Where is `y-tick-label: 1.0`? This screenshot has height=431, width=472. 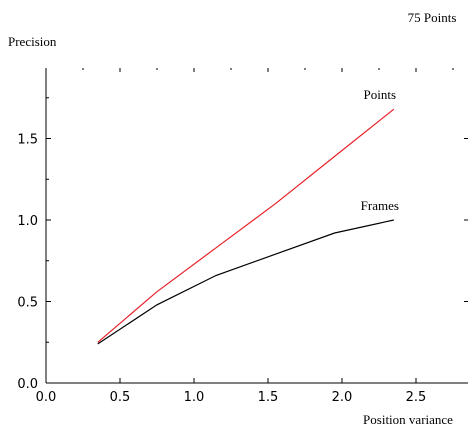 y-tick-label: 1.0 is located at coordinates (27, 221).